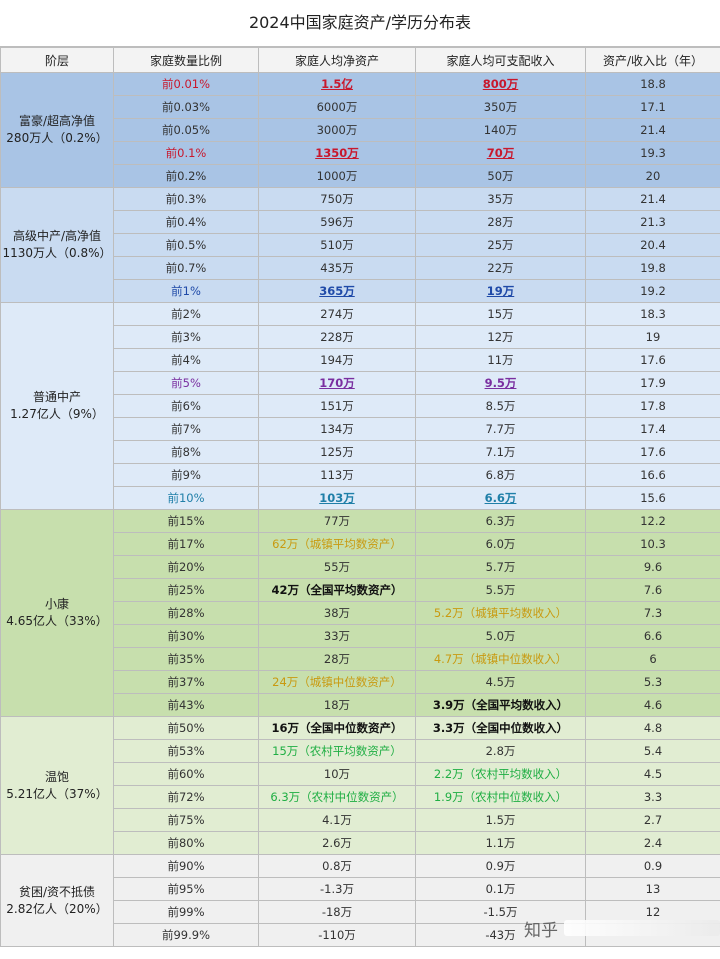 The width and height of the screenshot is (720, 959). I want to click on net-asset-cell: 228万, so click(337, 337).